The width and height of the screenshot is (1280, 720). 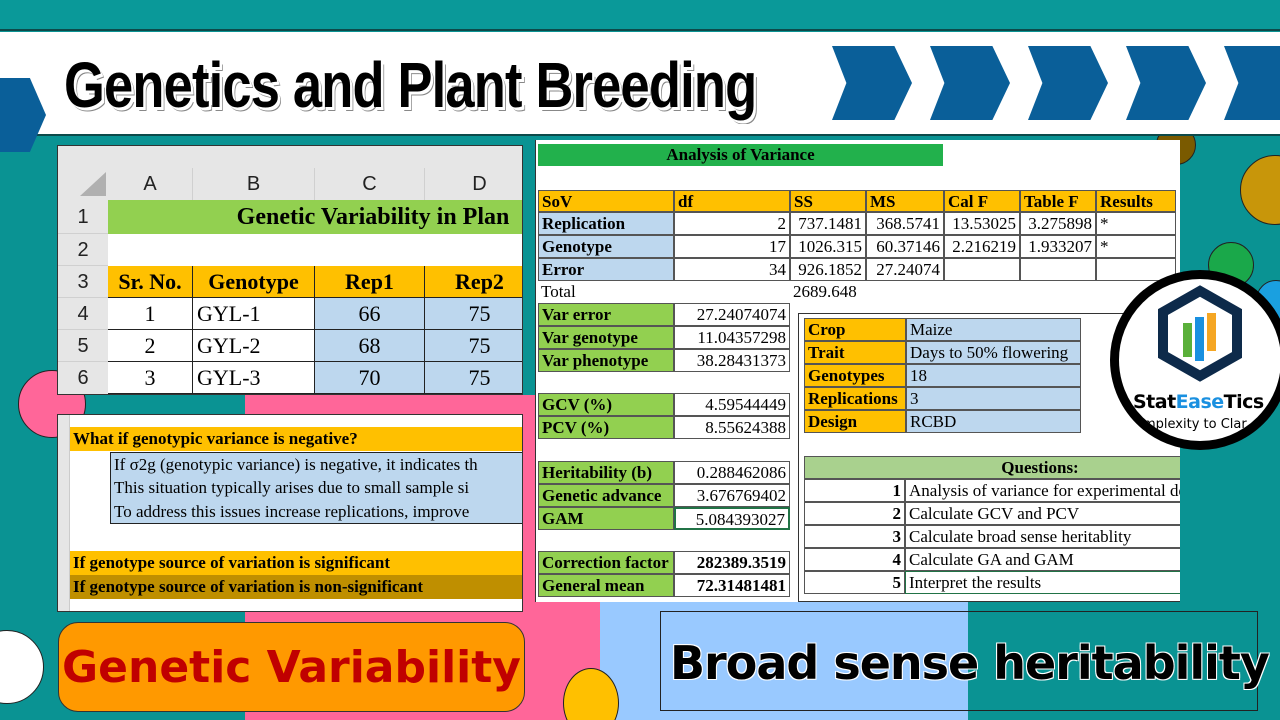 I want to click on stat-value: 282389.3519, so click(x=732, y=562).